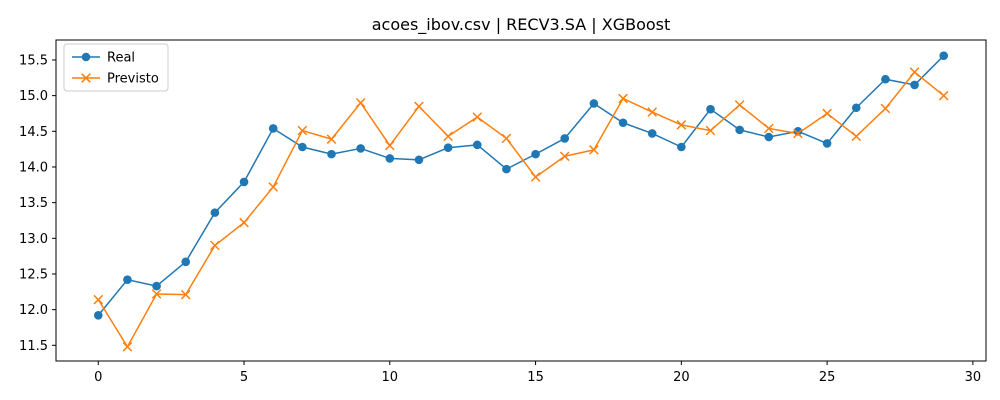  I want to click on x-tick-label: 10, so click(390, 377).